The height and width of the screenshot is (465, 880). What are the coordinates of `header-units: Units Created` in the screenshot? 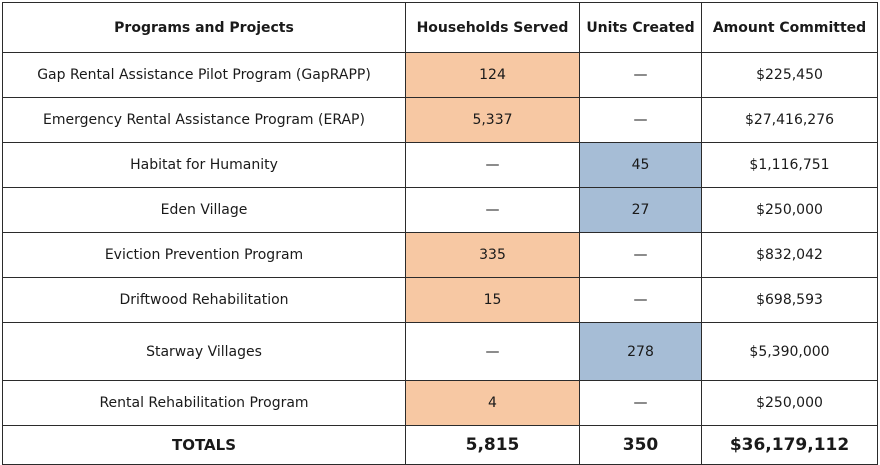 It's located at (640, 27).